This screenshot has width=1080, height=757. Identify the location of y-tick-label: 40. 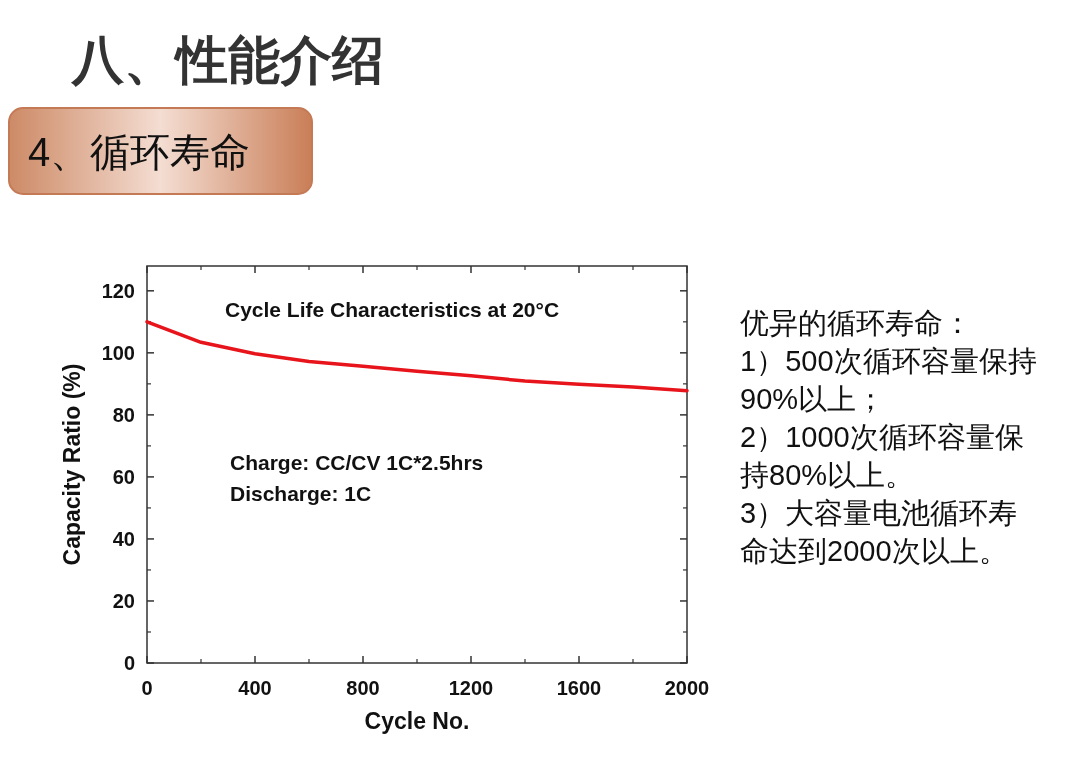
(123, 538).